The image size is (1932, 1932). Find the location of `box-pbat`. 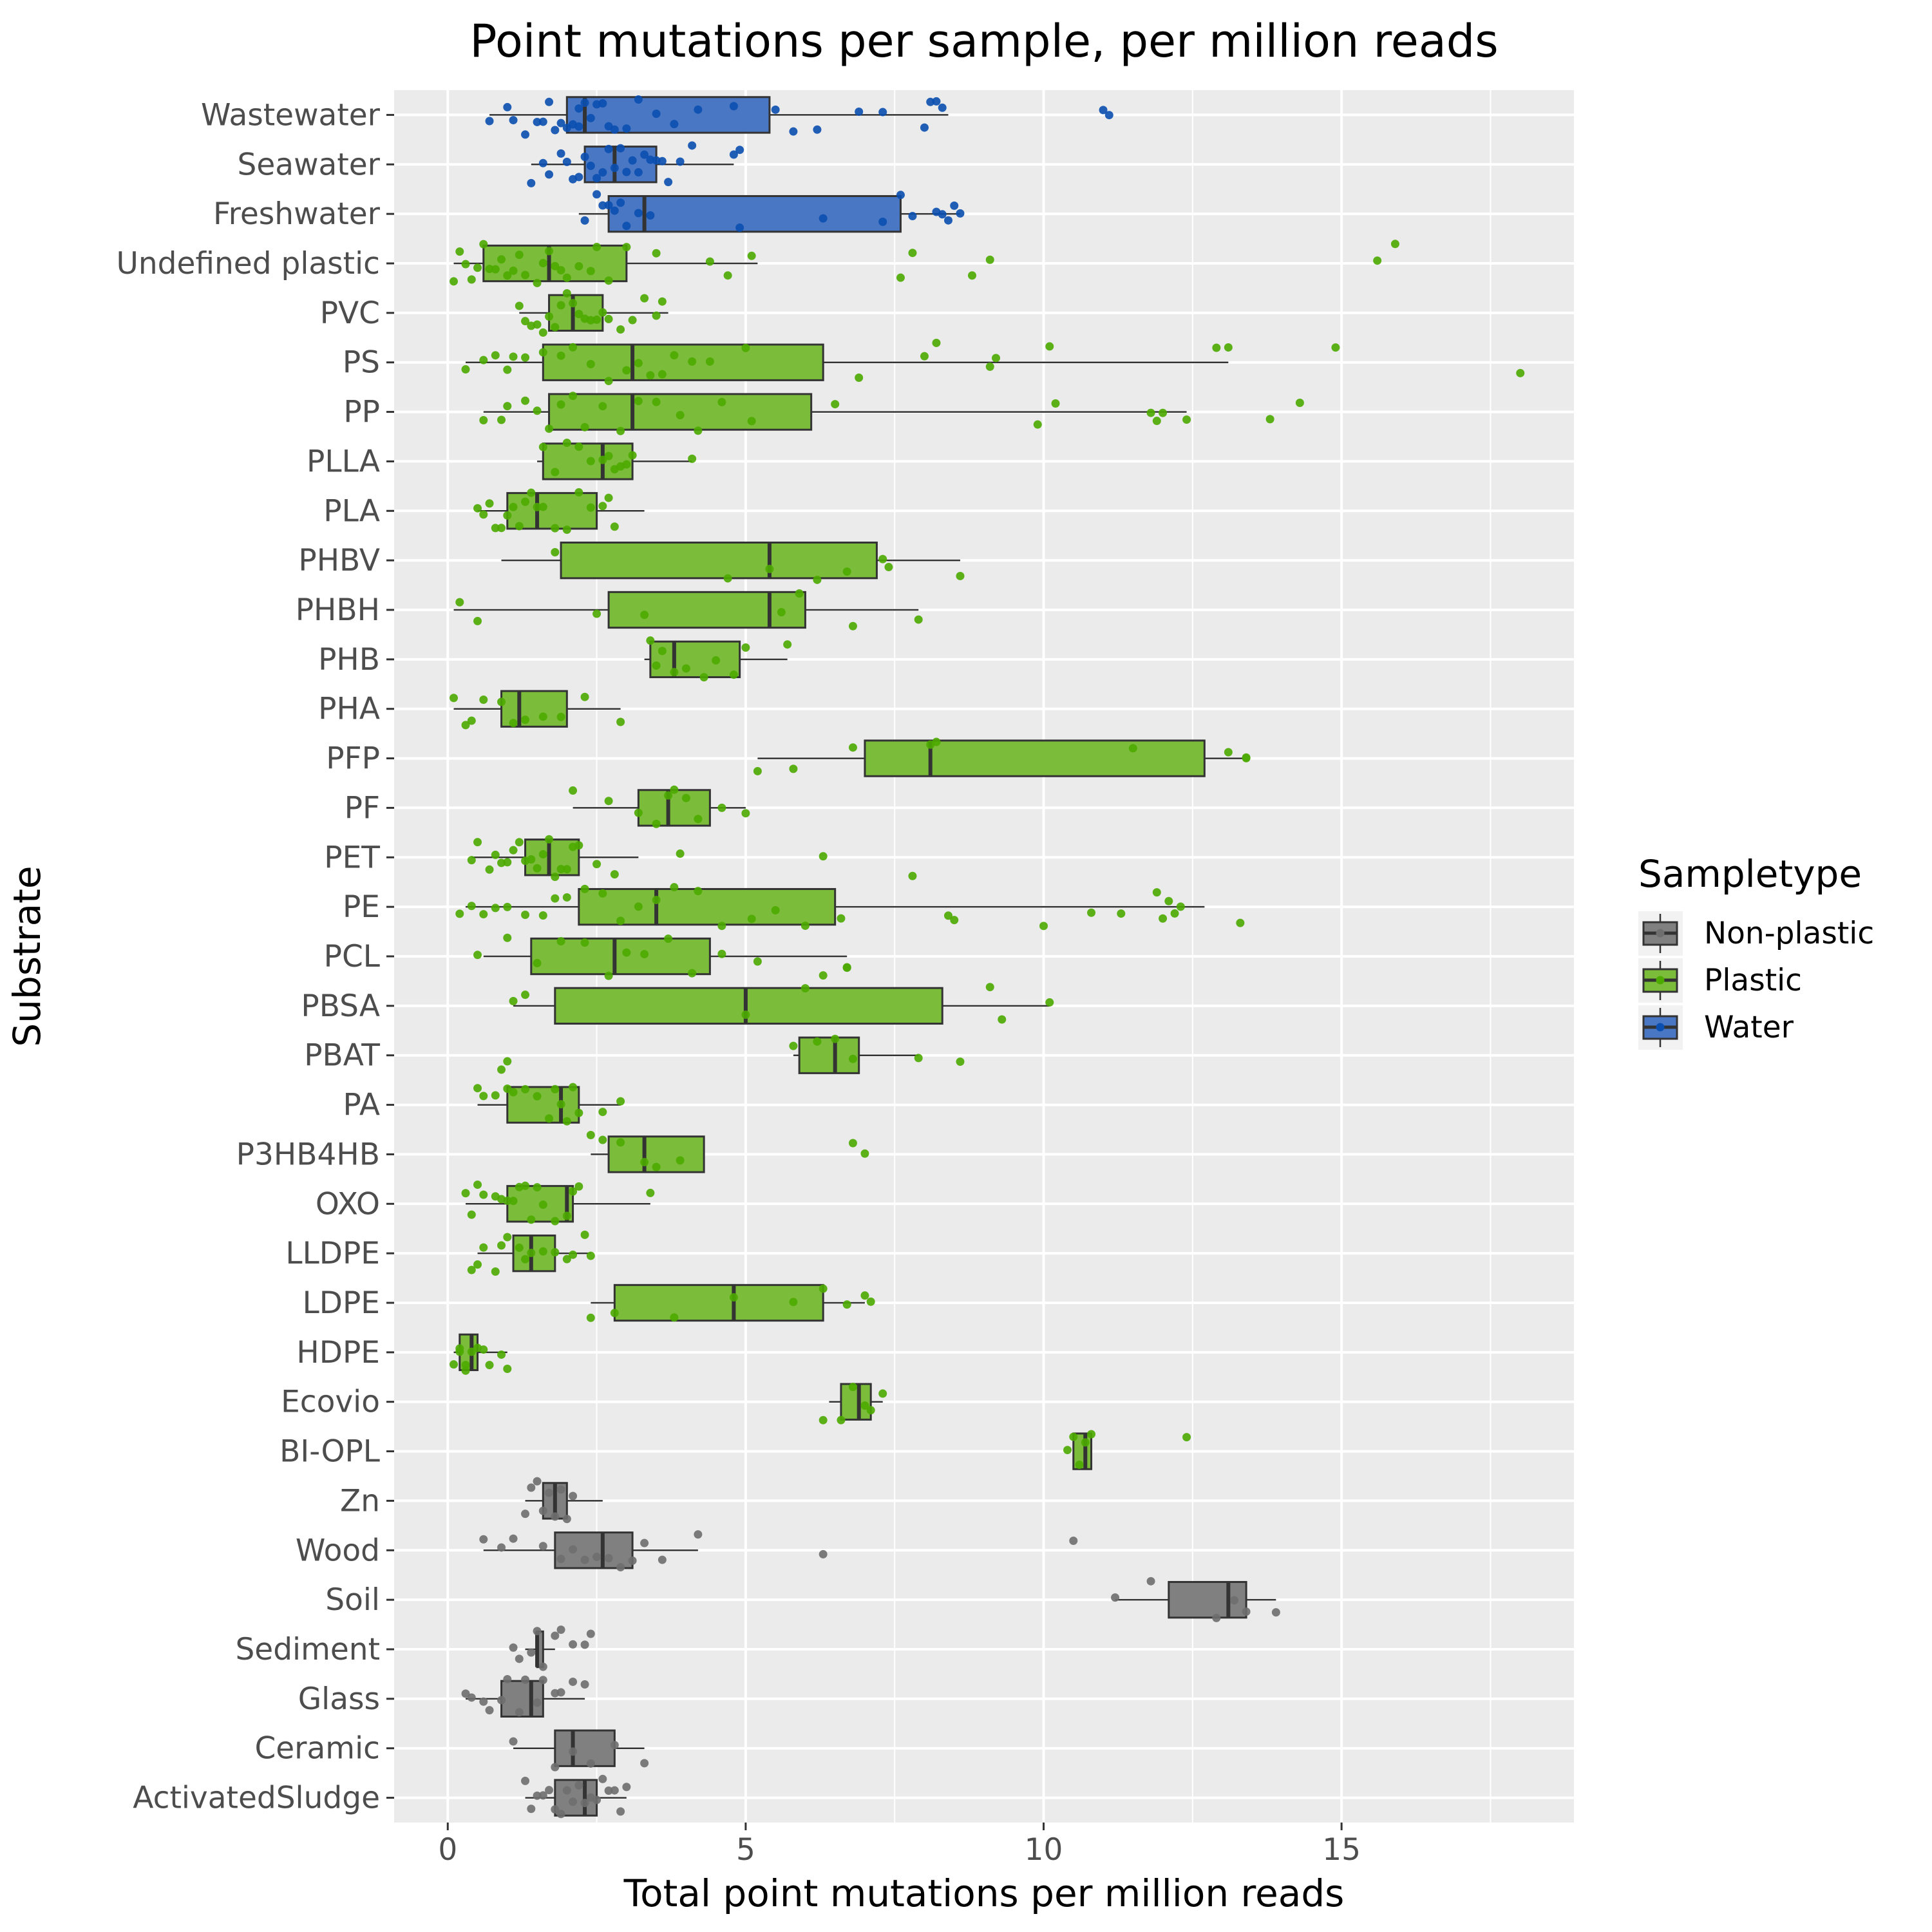

box-pbat is located at coordinates (856, 1055).